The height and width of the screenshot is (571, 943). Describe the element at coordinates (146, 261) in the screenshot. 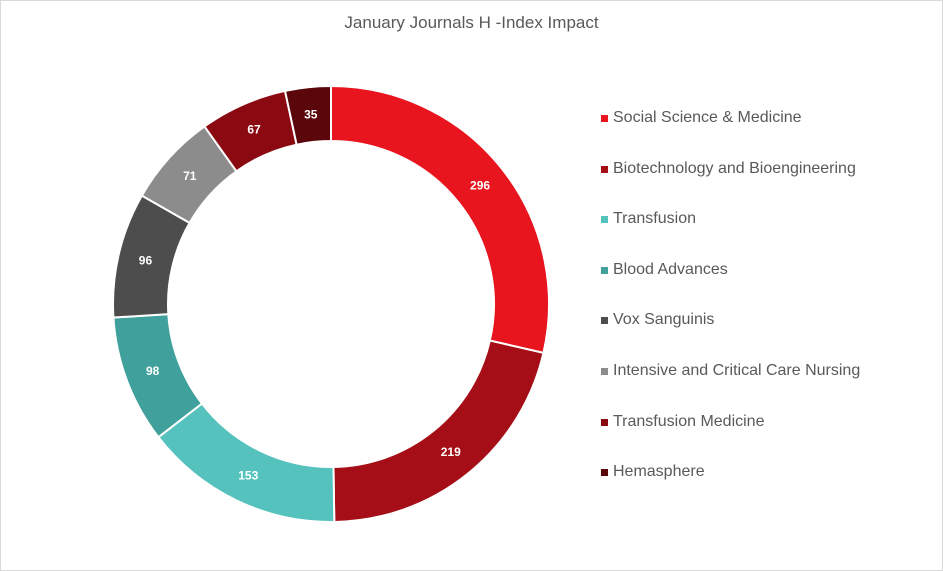

I see `data-label-vox-sanguinis: 96` at that location.